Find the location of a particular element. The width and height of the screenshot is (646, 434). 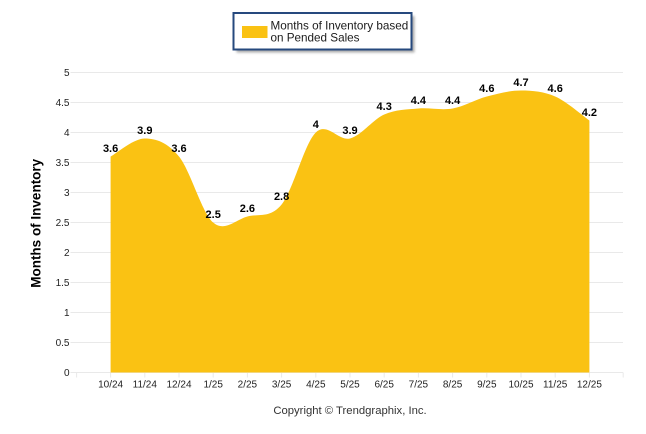

svg-text: 2.6 is located at coordinates (247, 209).